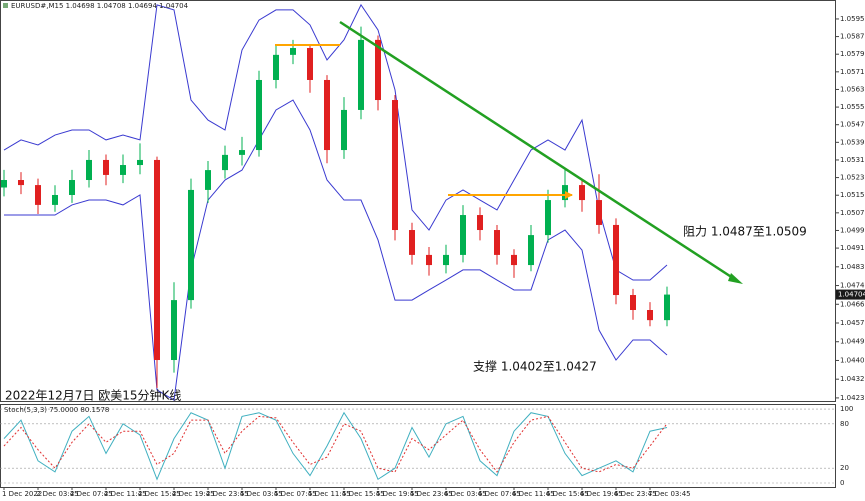 This screenshot has height=501, width=865. I want to click on y-tick-label: 1.05315, so click(852, 160).